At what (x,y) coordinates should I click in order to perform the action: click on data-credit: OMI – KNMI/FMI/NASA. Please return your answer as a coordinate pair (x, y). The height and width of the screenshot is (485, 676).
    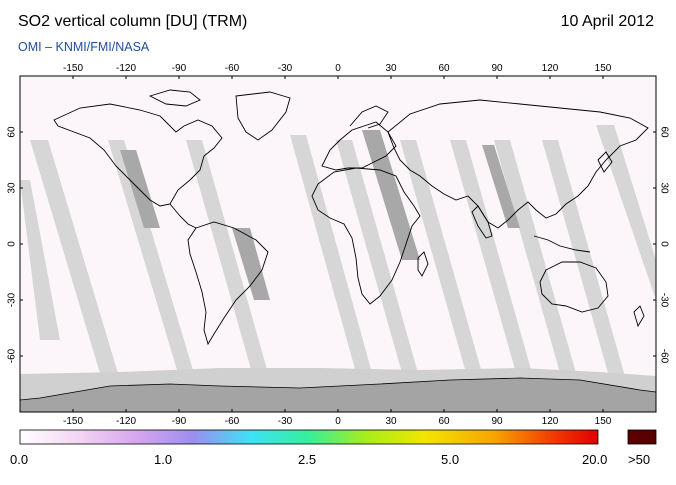
    Looking at the image, I should click on (84, 47).